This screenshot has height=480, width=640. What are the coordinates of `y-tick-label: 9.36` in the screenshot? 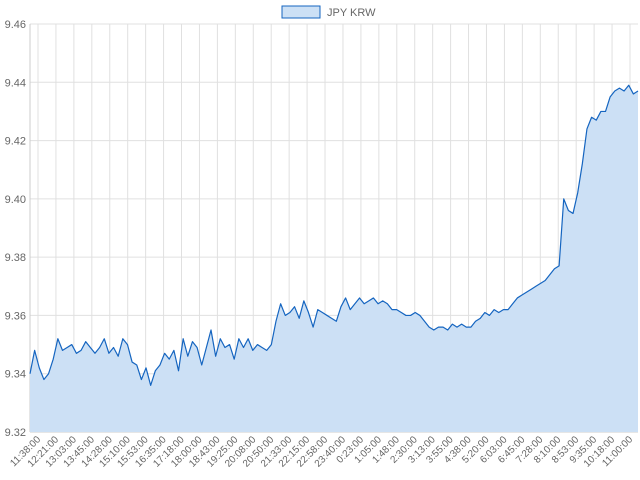 It's located at (15, 316).